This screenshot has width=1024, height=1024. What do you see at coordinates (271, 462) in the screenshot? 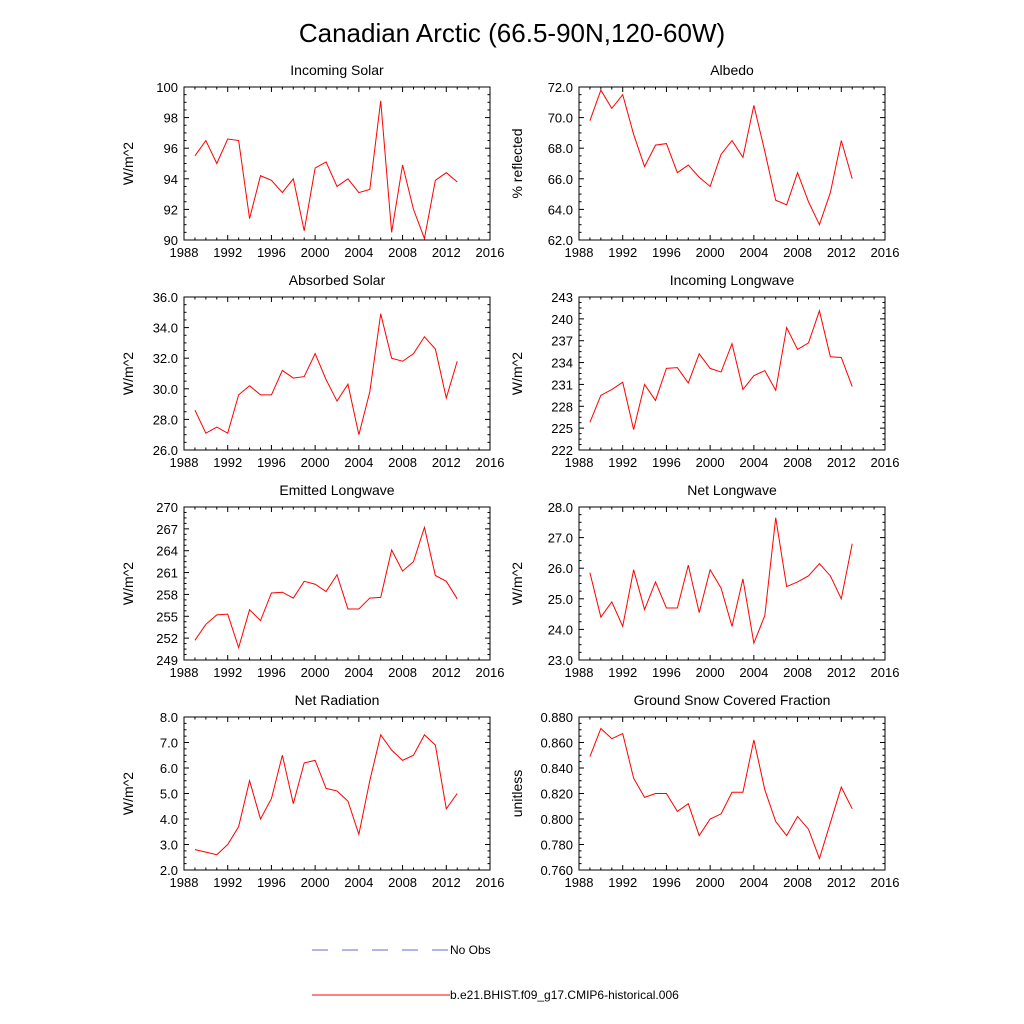
I see `x-tick-label-absorbed-solar: 1996` at bounding box center [271, 462].